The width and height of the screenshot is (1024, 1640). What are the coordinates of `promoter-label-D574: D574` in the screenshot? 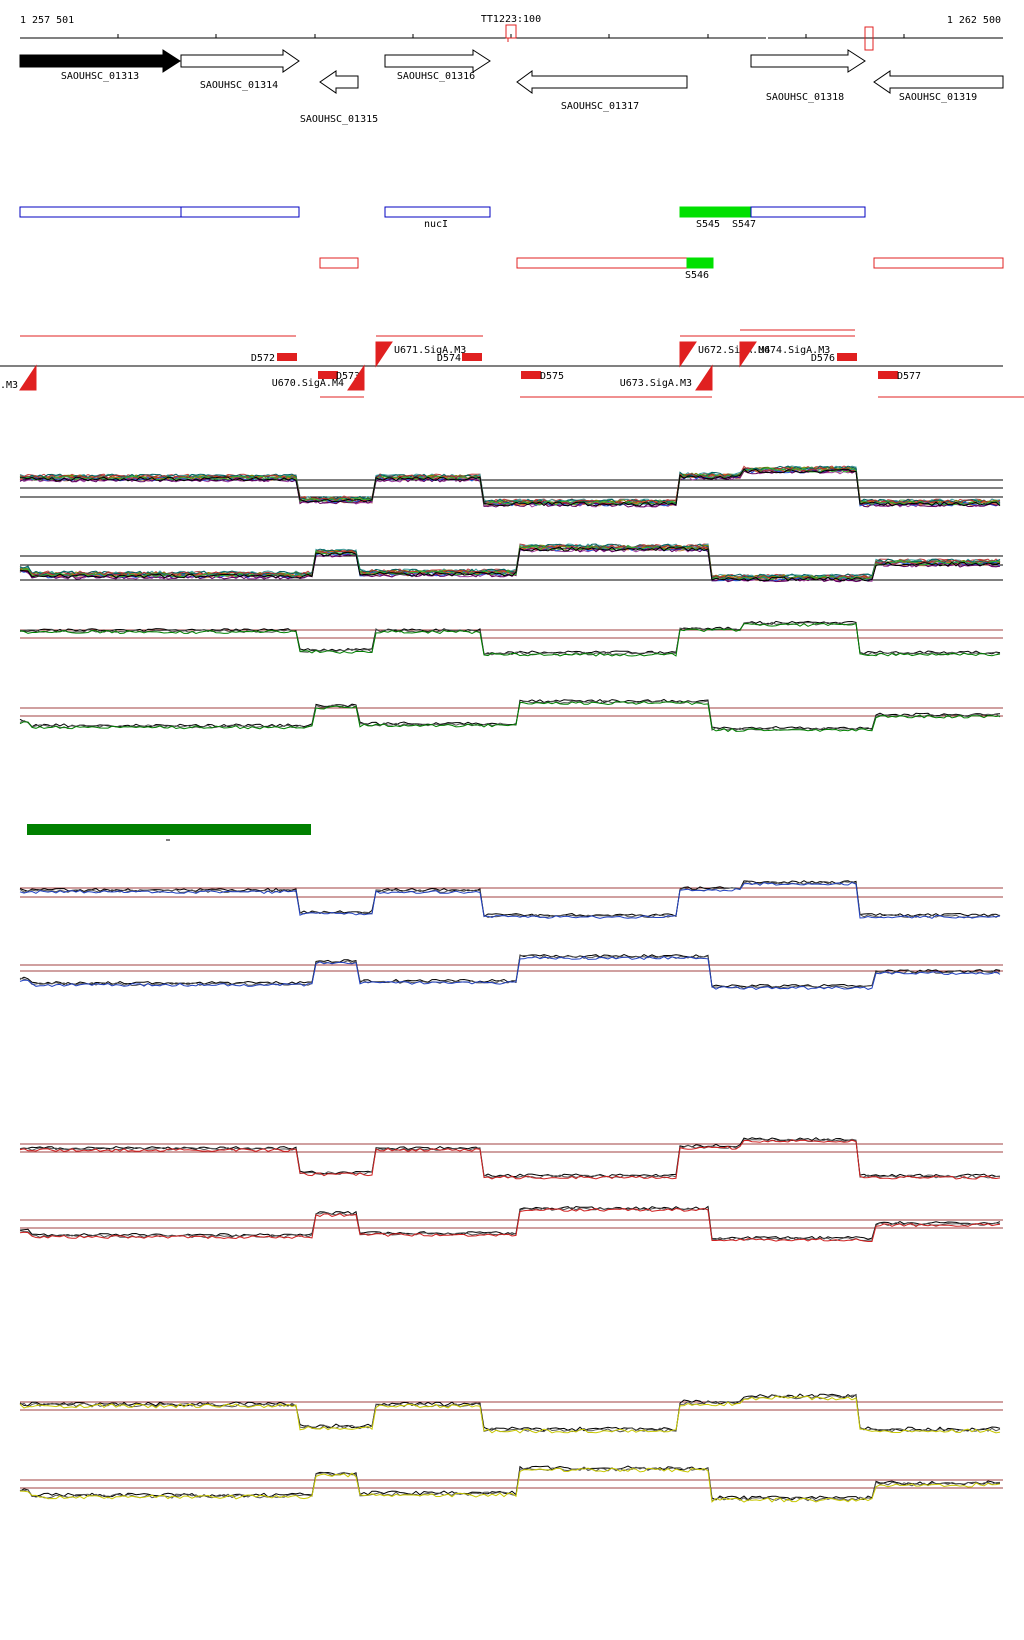 It's located at (449, 358).